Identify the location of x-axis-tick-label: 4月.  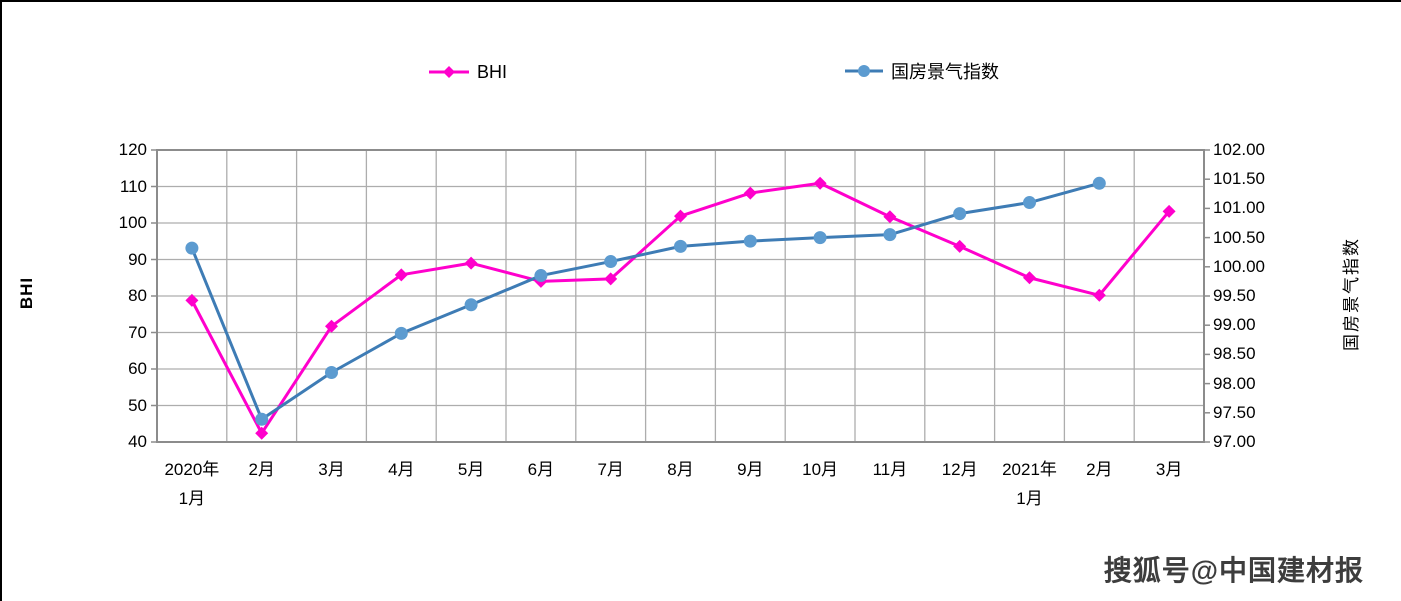
(401, 469).